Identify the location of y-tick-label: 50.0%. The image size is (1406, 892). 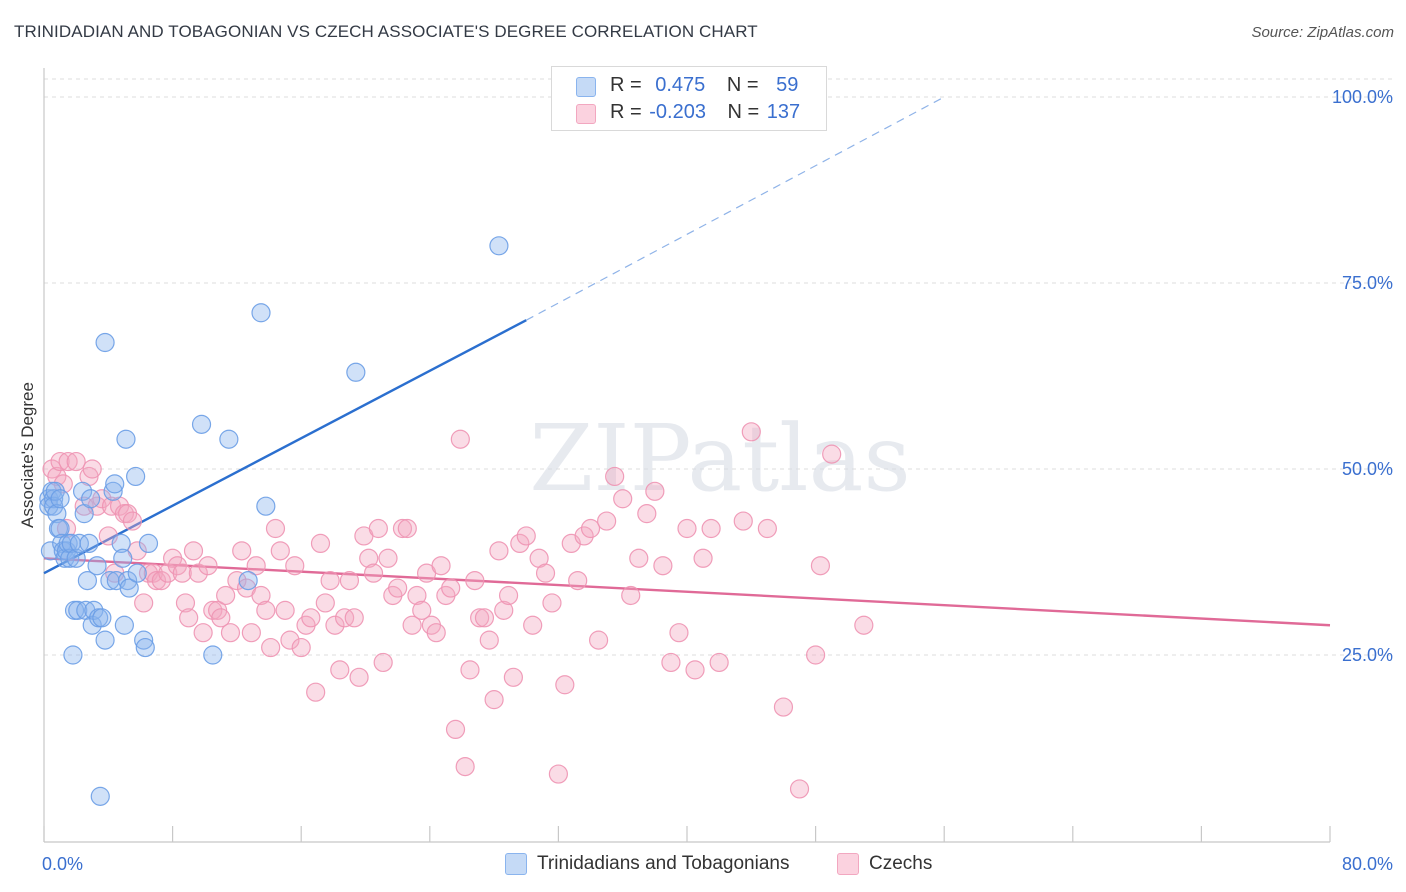
(1367, 469).